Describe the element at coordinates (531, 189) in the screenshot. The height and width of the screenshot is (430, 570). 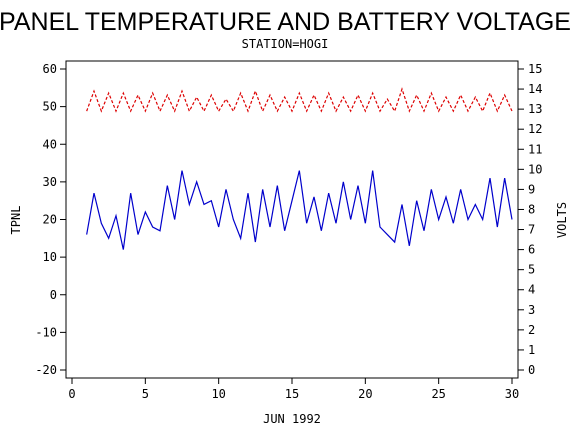
I see `y2-tick-label: 9` at that location.